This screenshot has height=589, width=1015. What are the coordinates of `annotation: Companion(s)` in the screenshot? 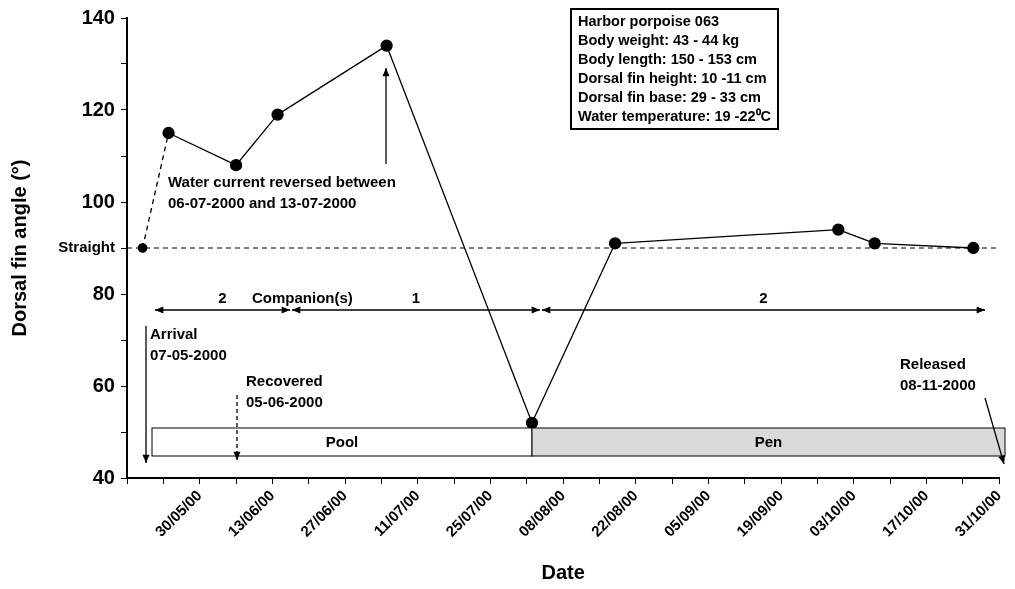 It's located at (302, 297).